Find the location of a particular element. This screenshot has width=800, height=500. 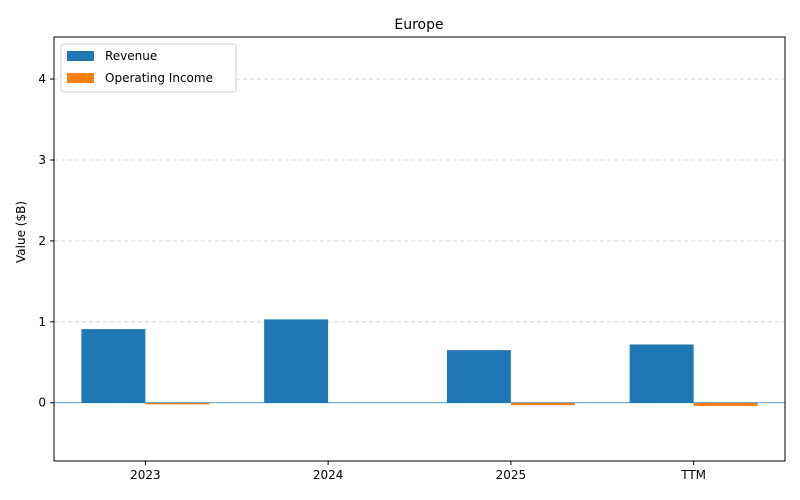

legend: Revenue Operating Income is located at coordinates (148, 68).